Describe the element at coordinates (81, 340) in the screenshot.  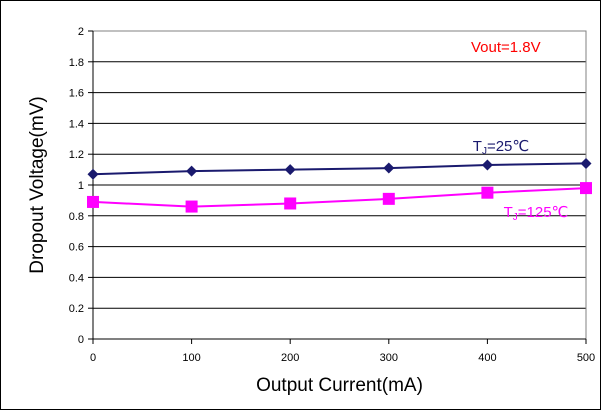
I see `y-tick-label-0: 0` at that location.